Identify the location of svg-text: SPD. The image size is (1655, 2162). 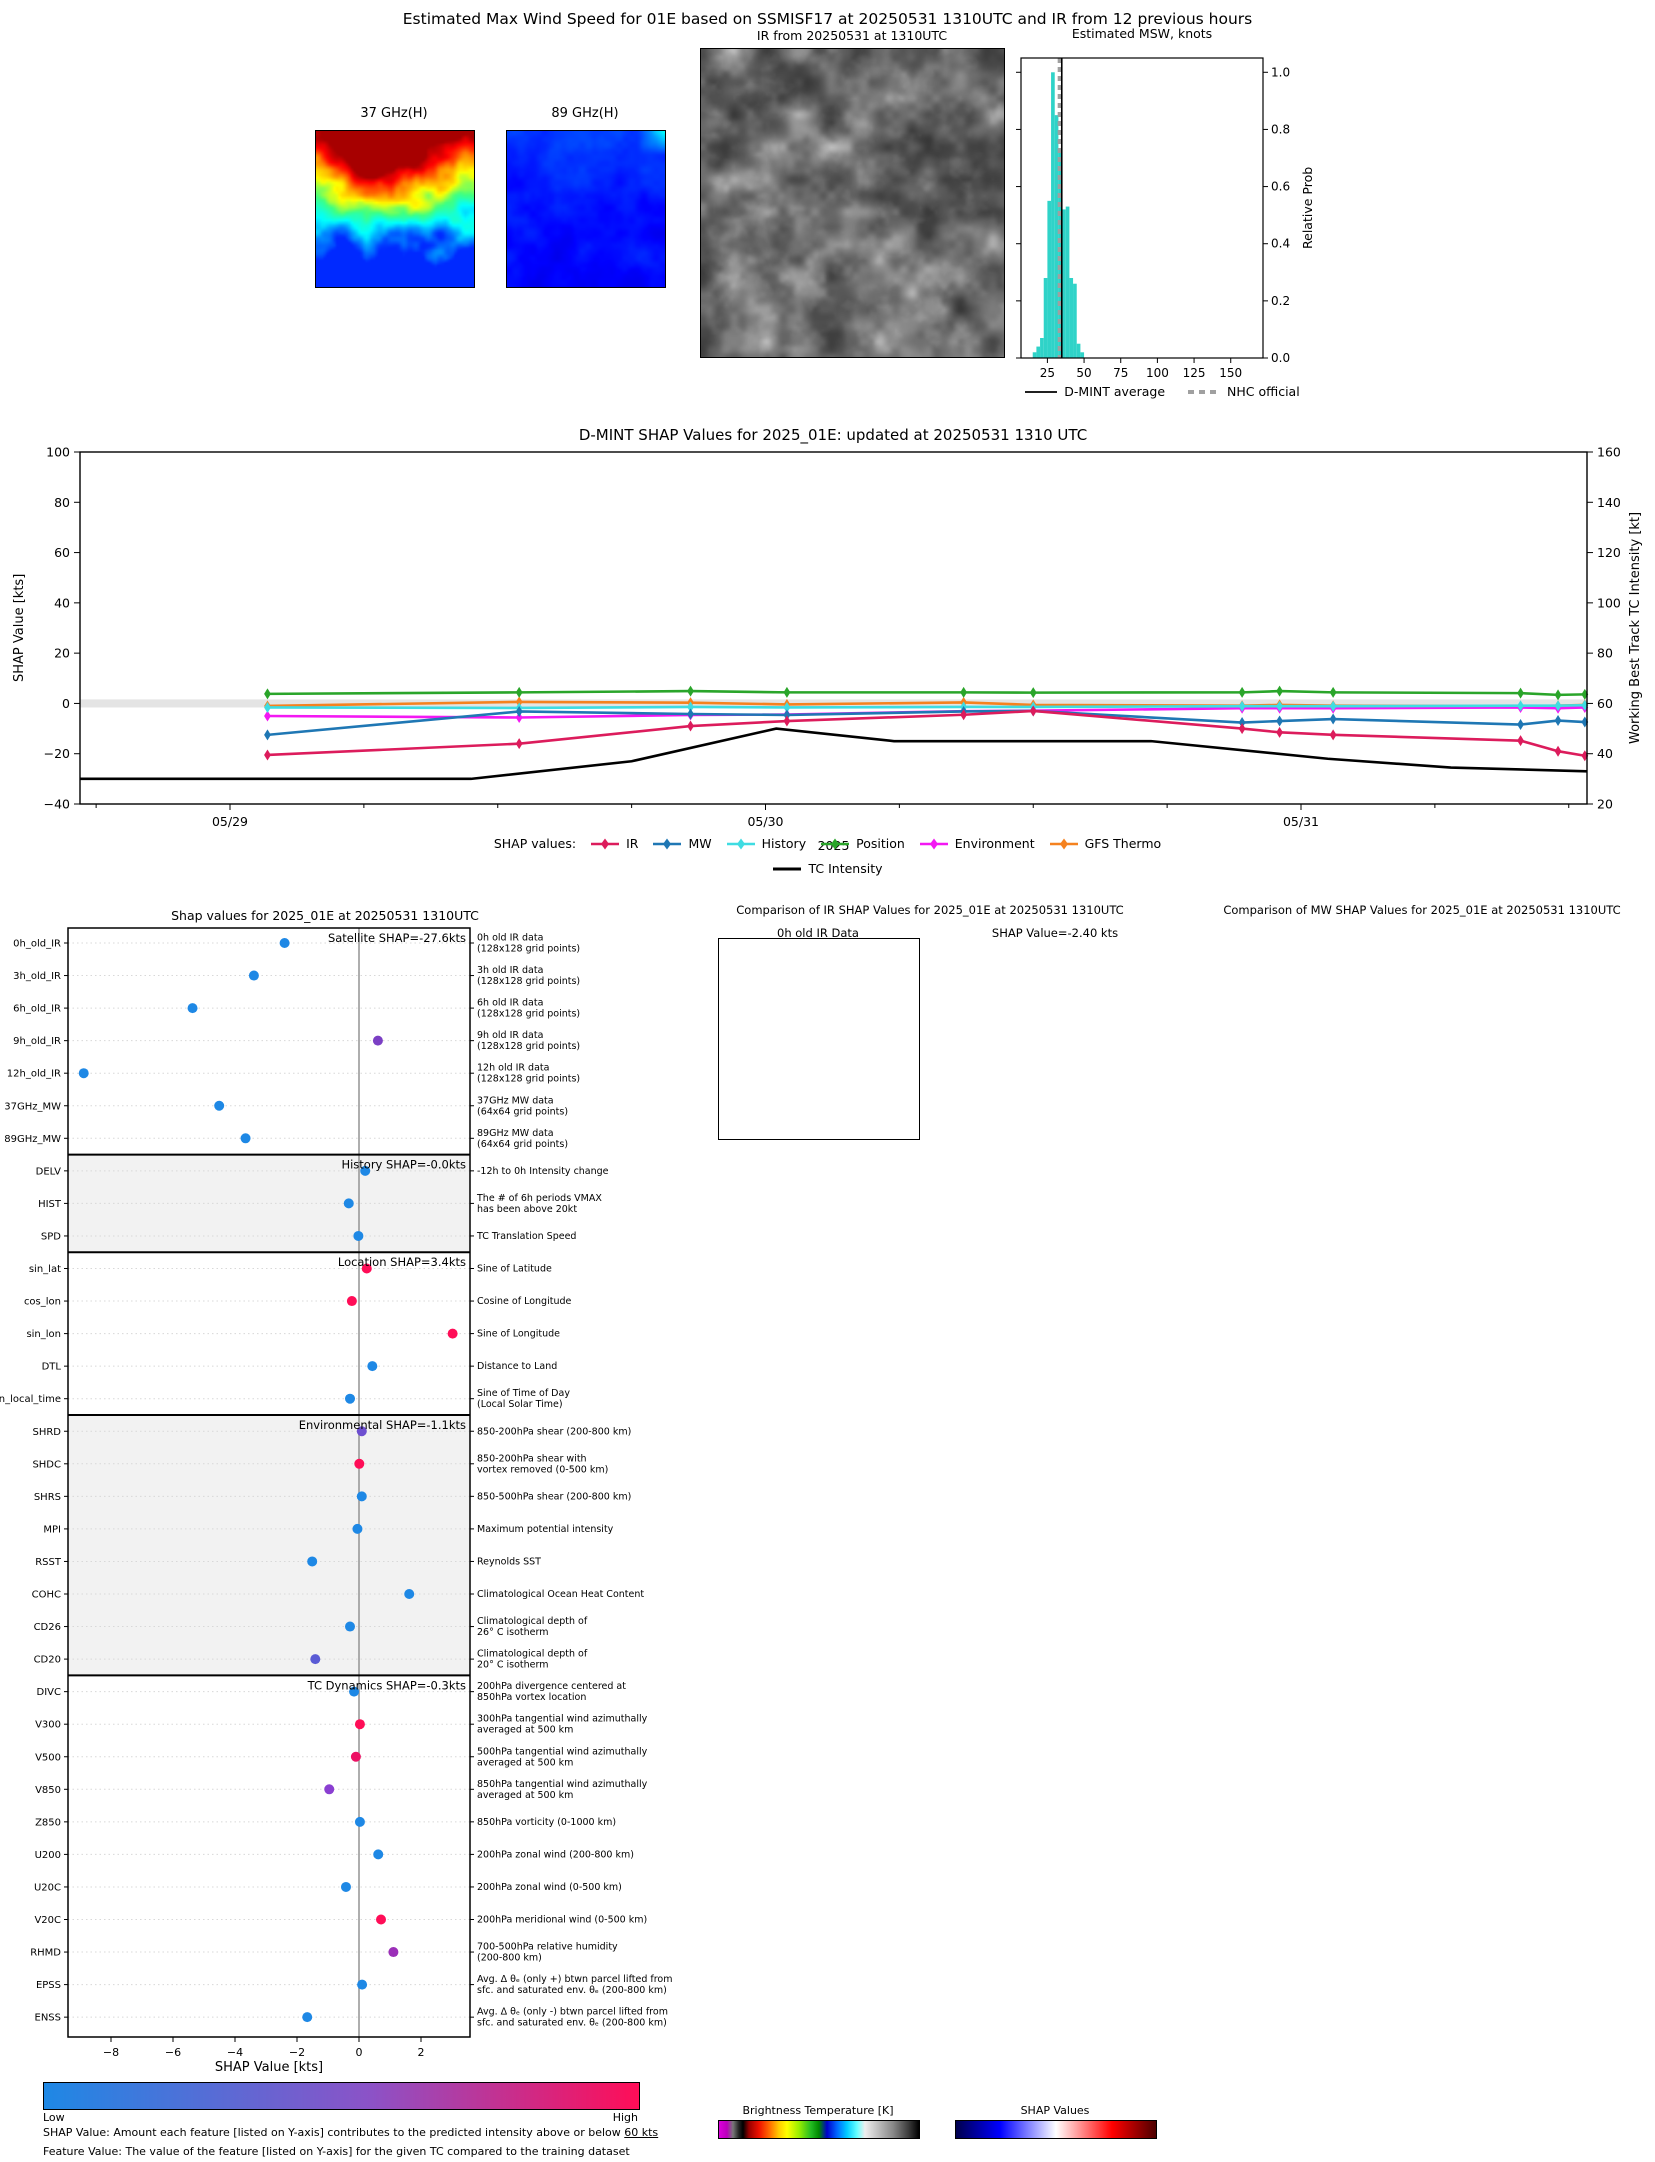
(51, 1236).